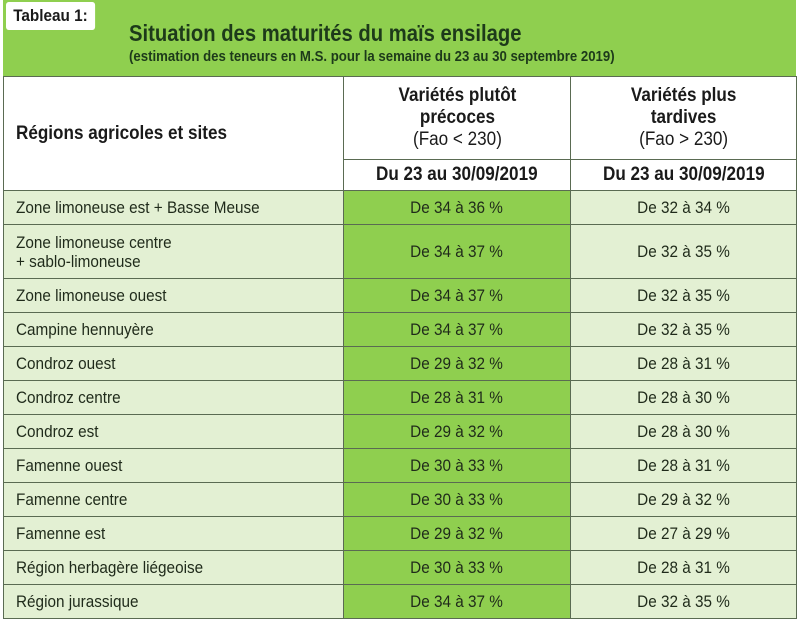 This screenshot has height=639, width=800. I want to click on header-early-line3: (Fao < 230), so click(457, 139).